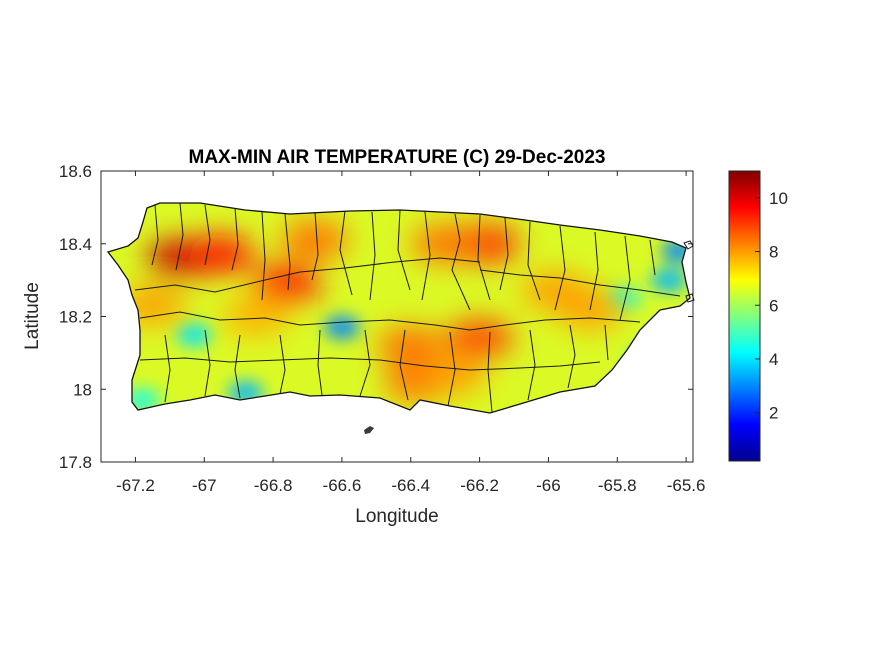  Describe the element at coordinates (396, 516) in the screenshot. I see `x-axis-label: Longitude` at that location.